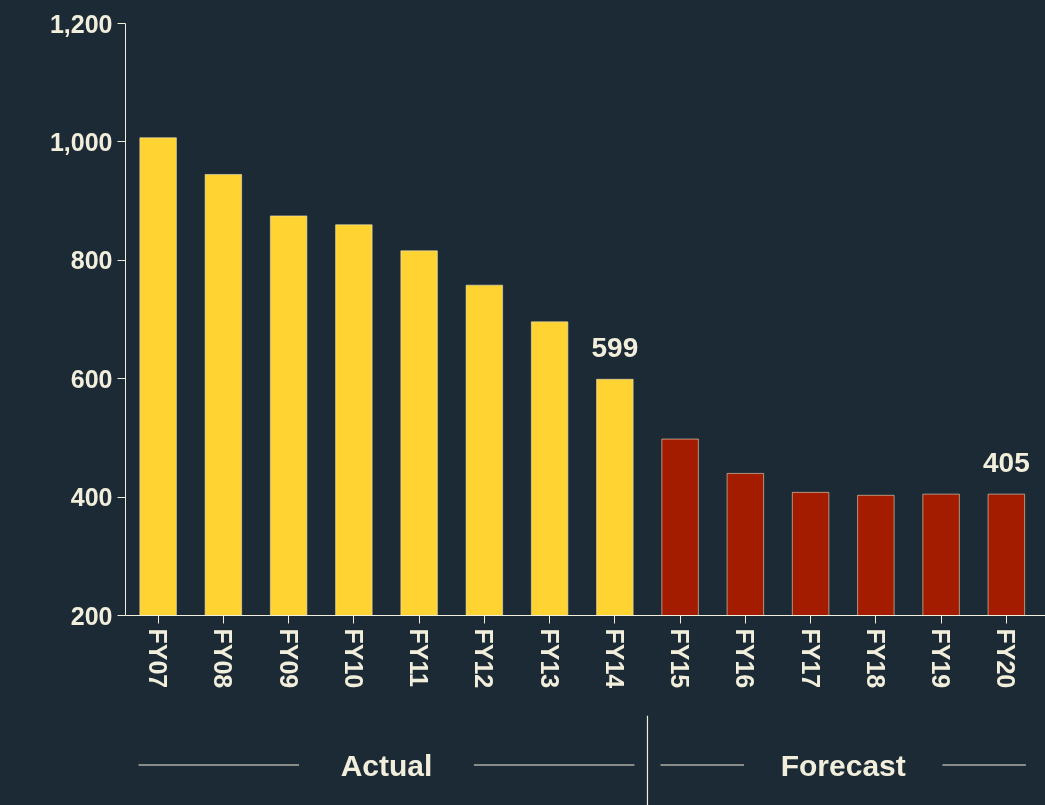 Image resolution: width=1045 pixels, height=805 pixels. I want to click on x-tick-label: FY20, so click(1006, 658).